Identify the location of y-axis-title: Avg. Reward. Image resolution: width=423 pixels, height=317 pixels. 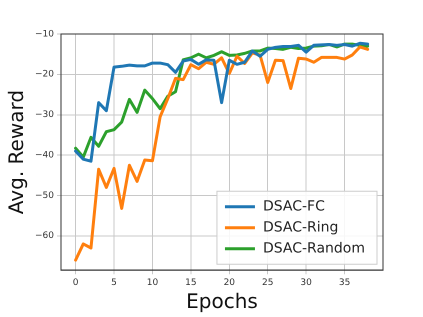
(16, 152).